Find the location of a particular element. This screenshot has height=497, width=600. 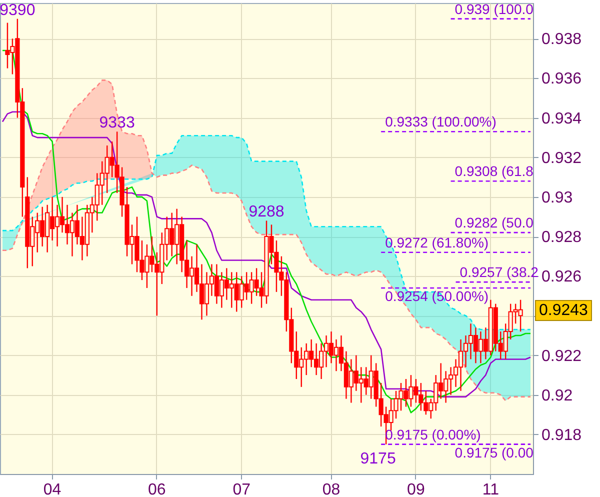

x-tick-label: 11 is located at coordinates (491, 489).